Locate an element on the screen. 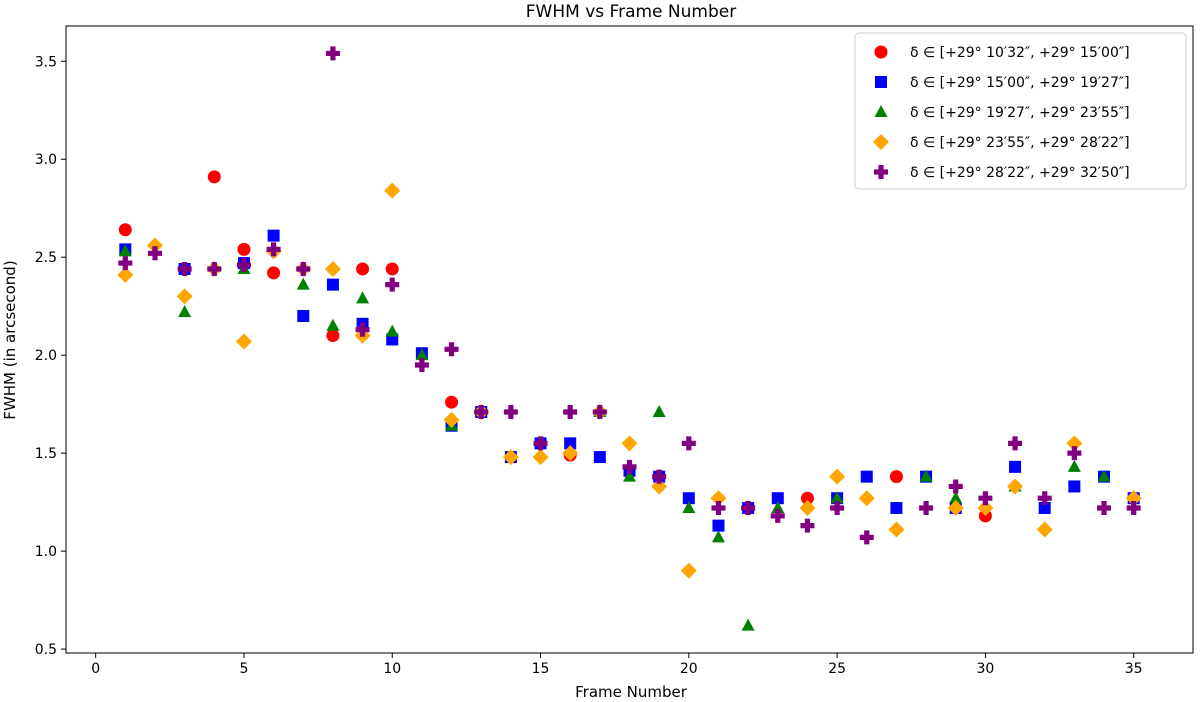 The image size is (1200, 702). x-axis-ticks: 0 5 10 15 20 25 30 35 is located at coordinates (617, 665).